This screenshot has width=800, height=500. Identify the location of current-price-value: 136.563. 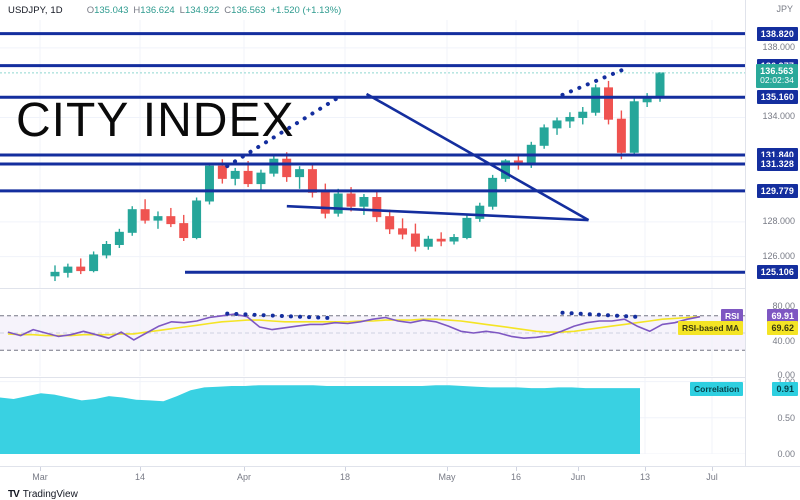
(777, 70).